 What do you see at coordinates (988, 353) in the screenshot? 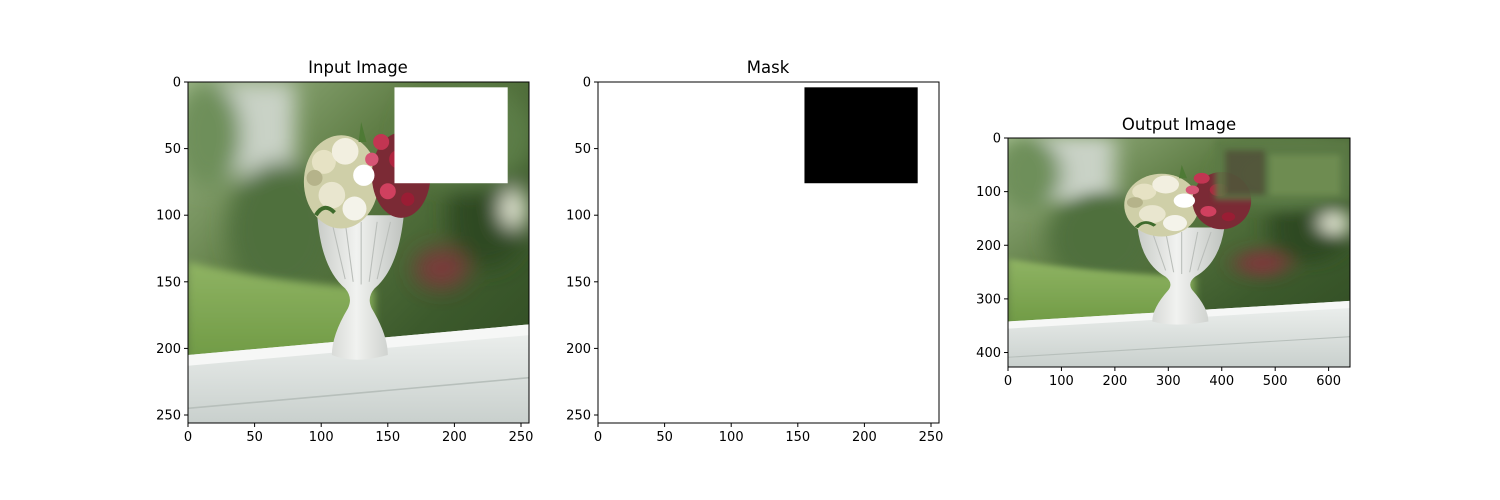
I see `y-tick-label: 400` at bounding box center [988, 353].